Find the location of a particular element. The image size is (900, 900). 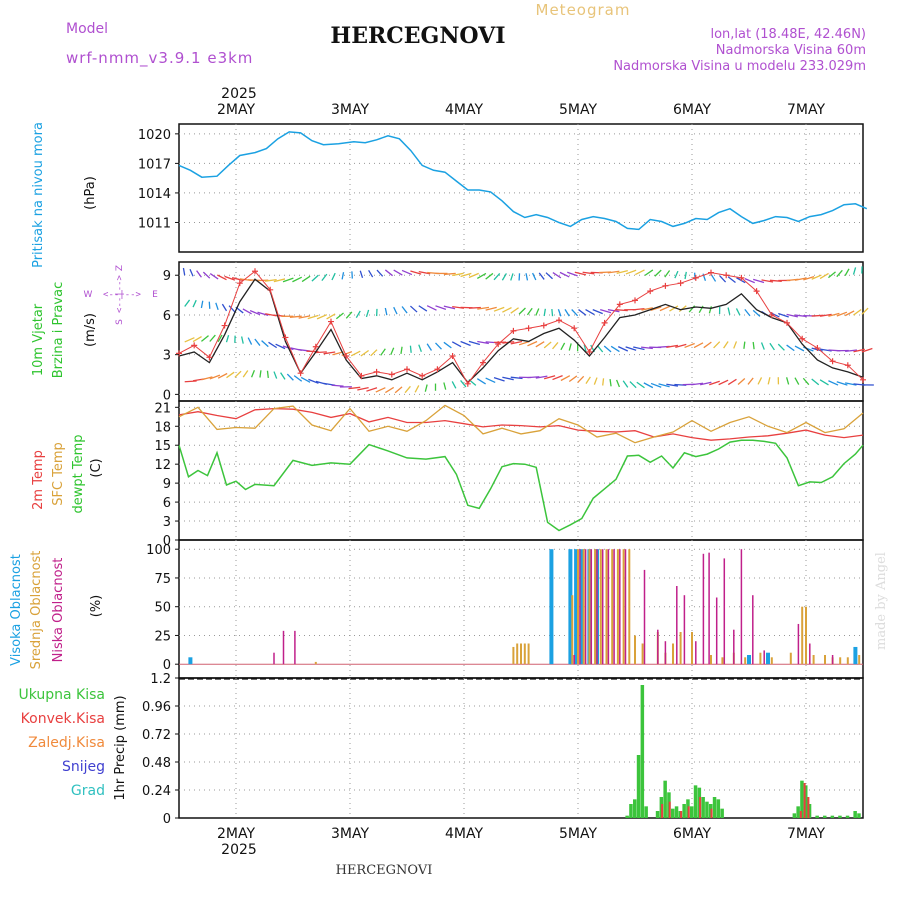

ytick-label: 0.72 is located at coordinates (156, 735).